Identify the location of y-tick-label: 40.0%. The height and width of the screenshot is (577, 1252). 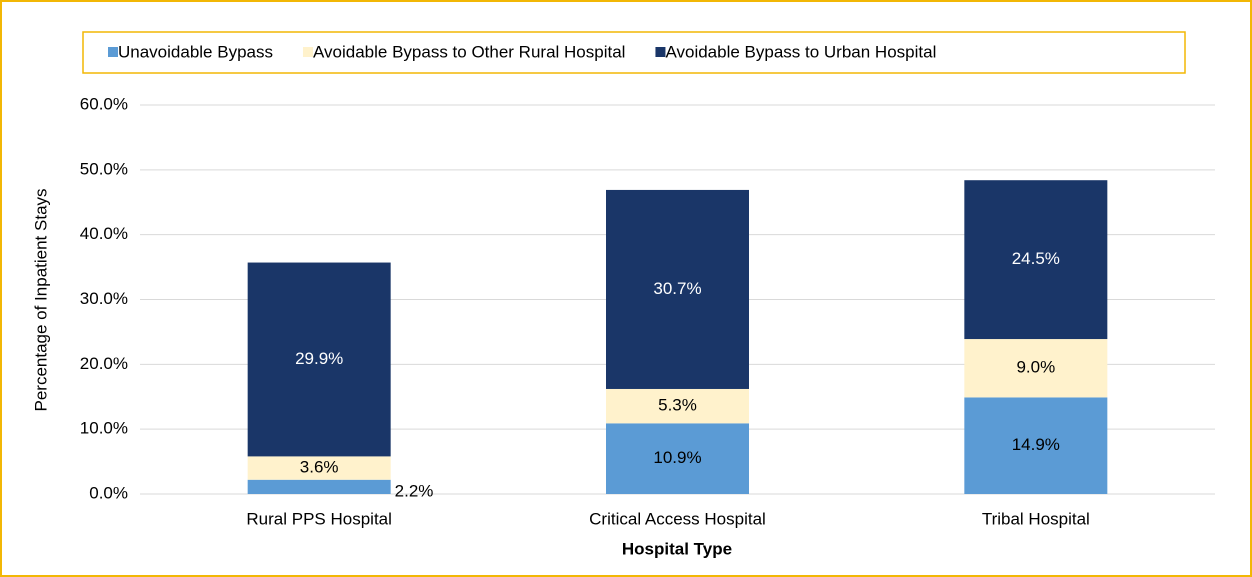
(104, 233).